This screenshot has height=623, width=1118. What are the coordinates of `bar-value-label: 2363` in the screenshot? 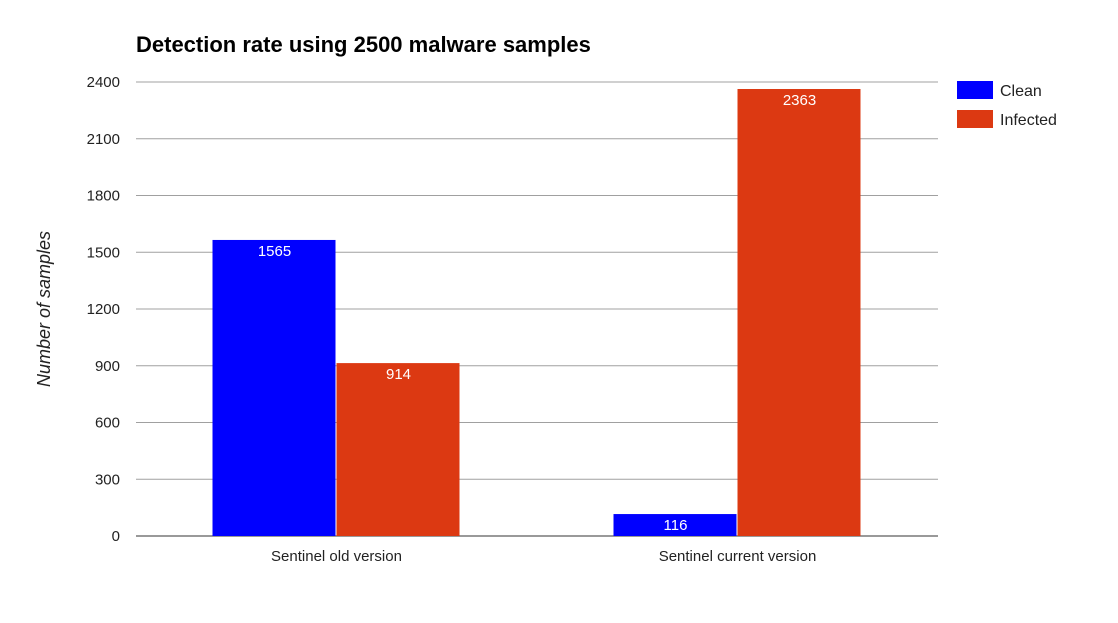 It's located at (799, 100).